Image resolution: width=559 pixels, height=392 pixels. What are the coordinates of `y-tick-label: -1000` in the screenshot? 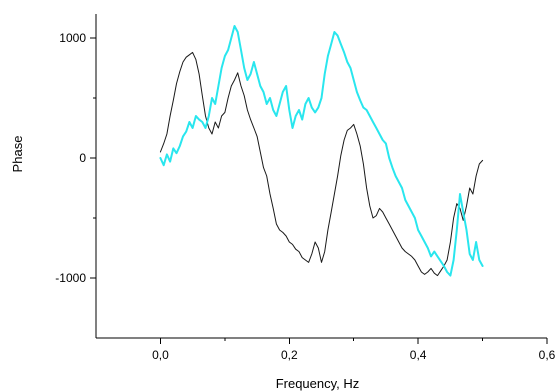 It's located at (70, 278).